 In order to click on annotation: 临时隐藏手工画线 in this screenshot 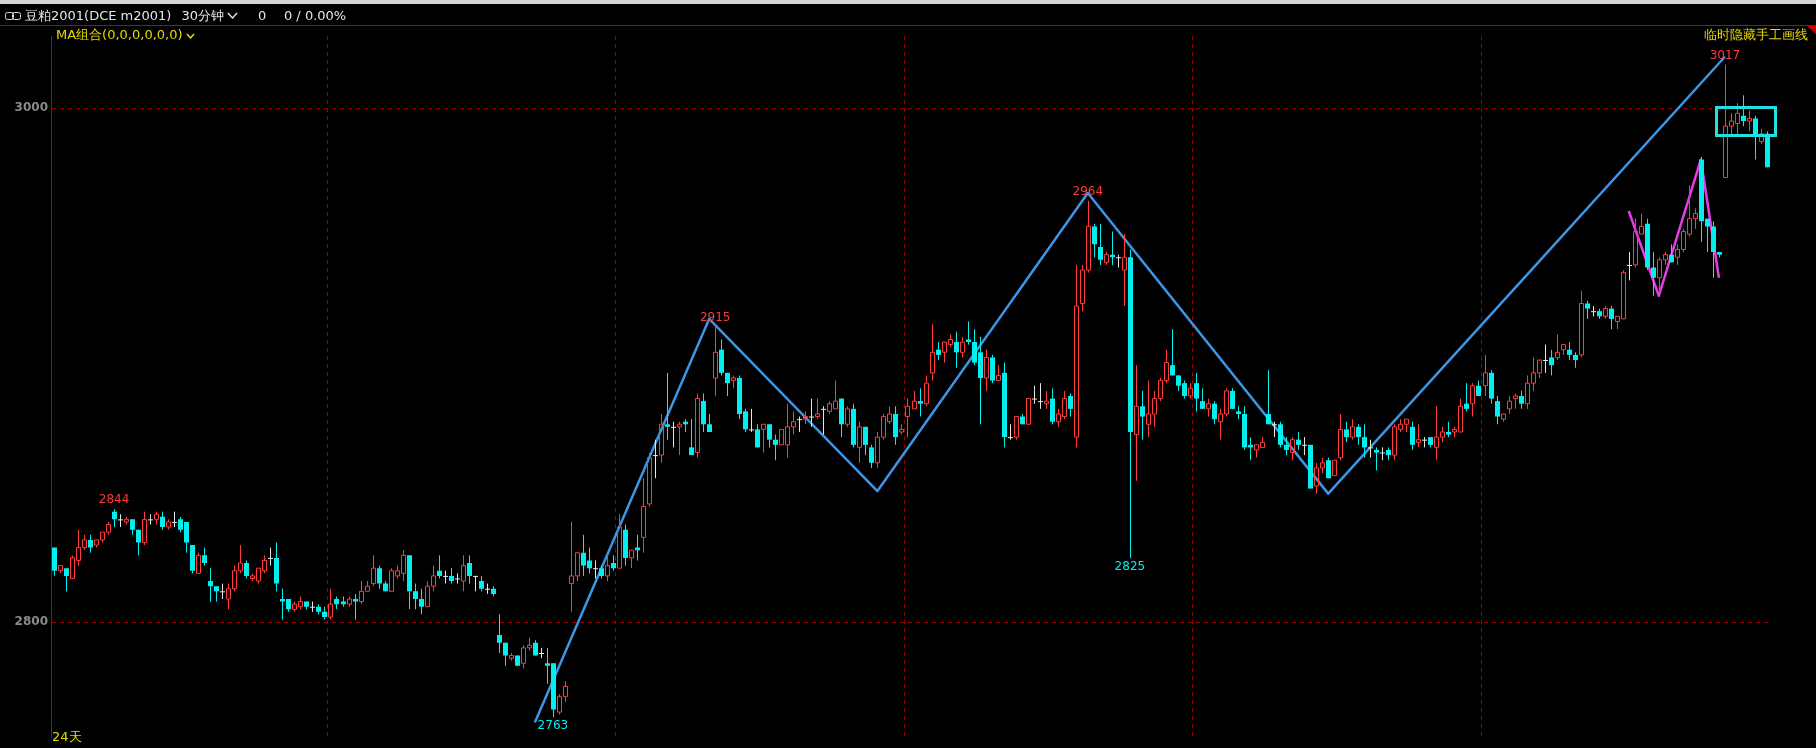, I will do `click(1756, 35)`.